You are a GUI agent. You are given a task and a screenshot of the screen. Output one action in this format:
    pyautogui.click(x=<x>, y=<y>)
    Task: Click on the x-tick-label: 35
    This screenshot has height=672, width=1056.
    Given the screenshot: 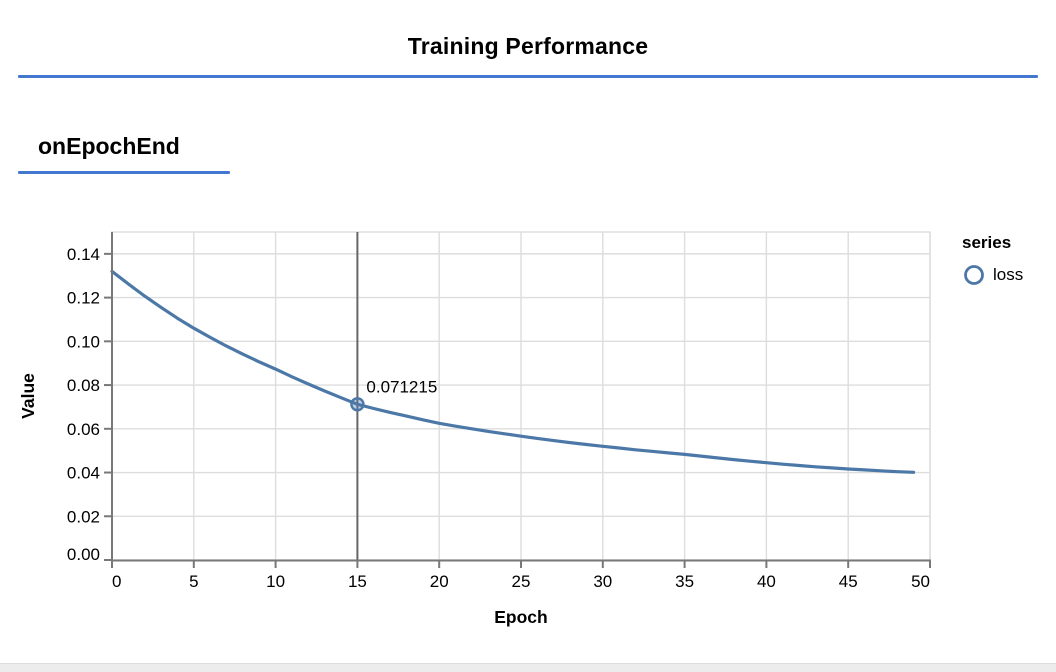 What is the action you would take?
    pyautogui.click(x=684, y=581)
    